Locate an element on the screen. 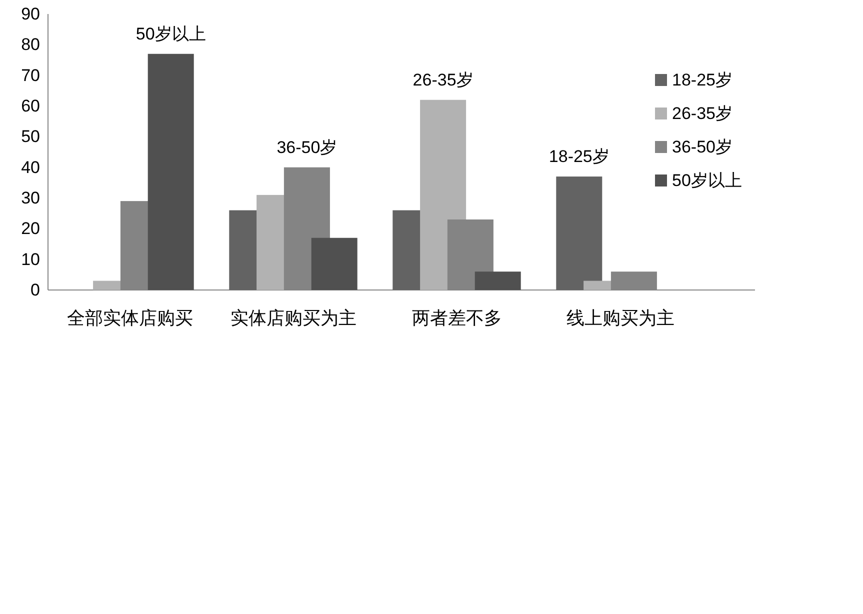  annotation: 26-35岁 is located at coordinates (443, 80).